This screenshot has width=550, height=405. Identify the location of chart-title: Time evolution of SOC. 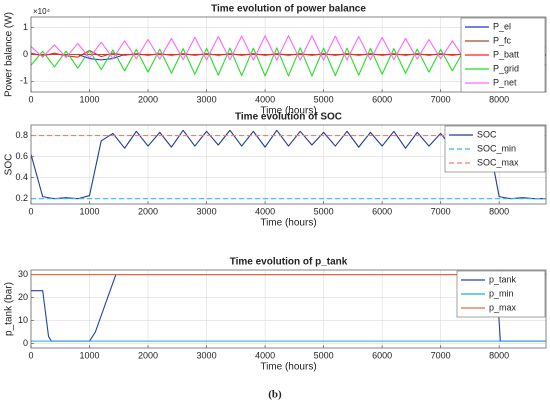
(288, 117).